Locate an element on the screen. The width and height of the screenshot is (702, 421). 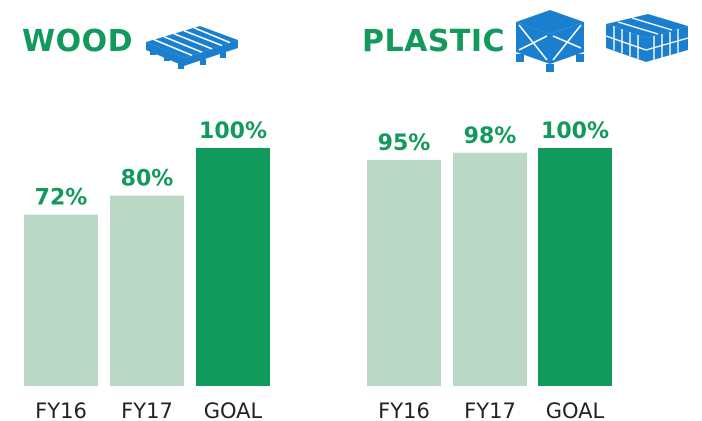
pallet-icon is located at coordinates (192, 47).